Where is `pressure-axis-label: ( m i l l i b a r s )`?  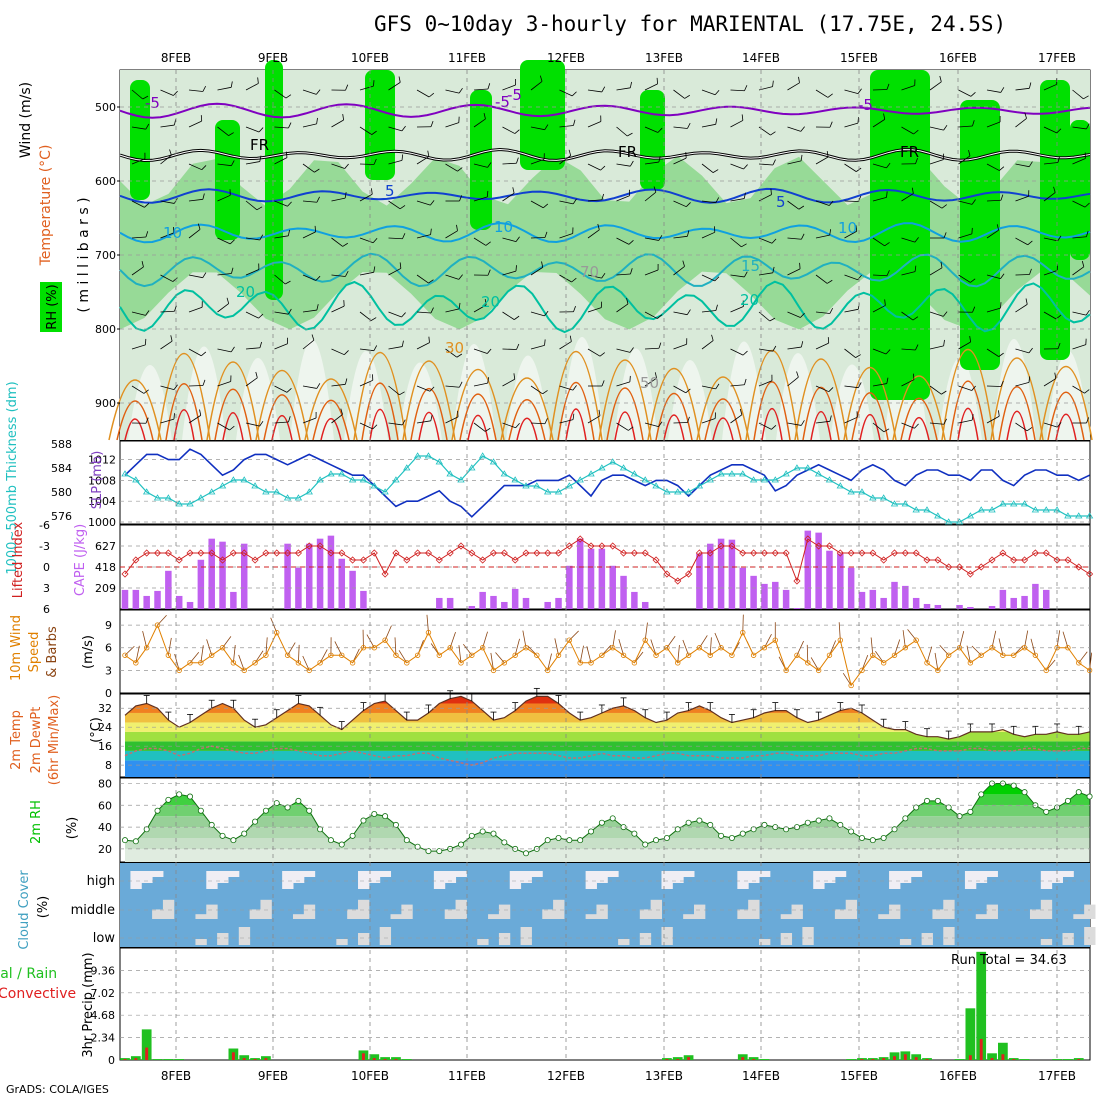 pressure-axis-label: ( m i l l i b a r s ) is located at coordinates (84, 254).